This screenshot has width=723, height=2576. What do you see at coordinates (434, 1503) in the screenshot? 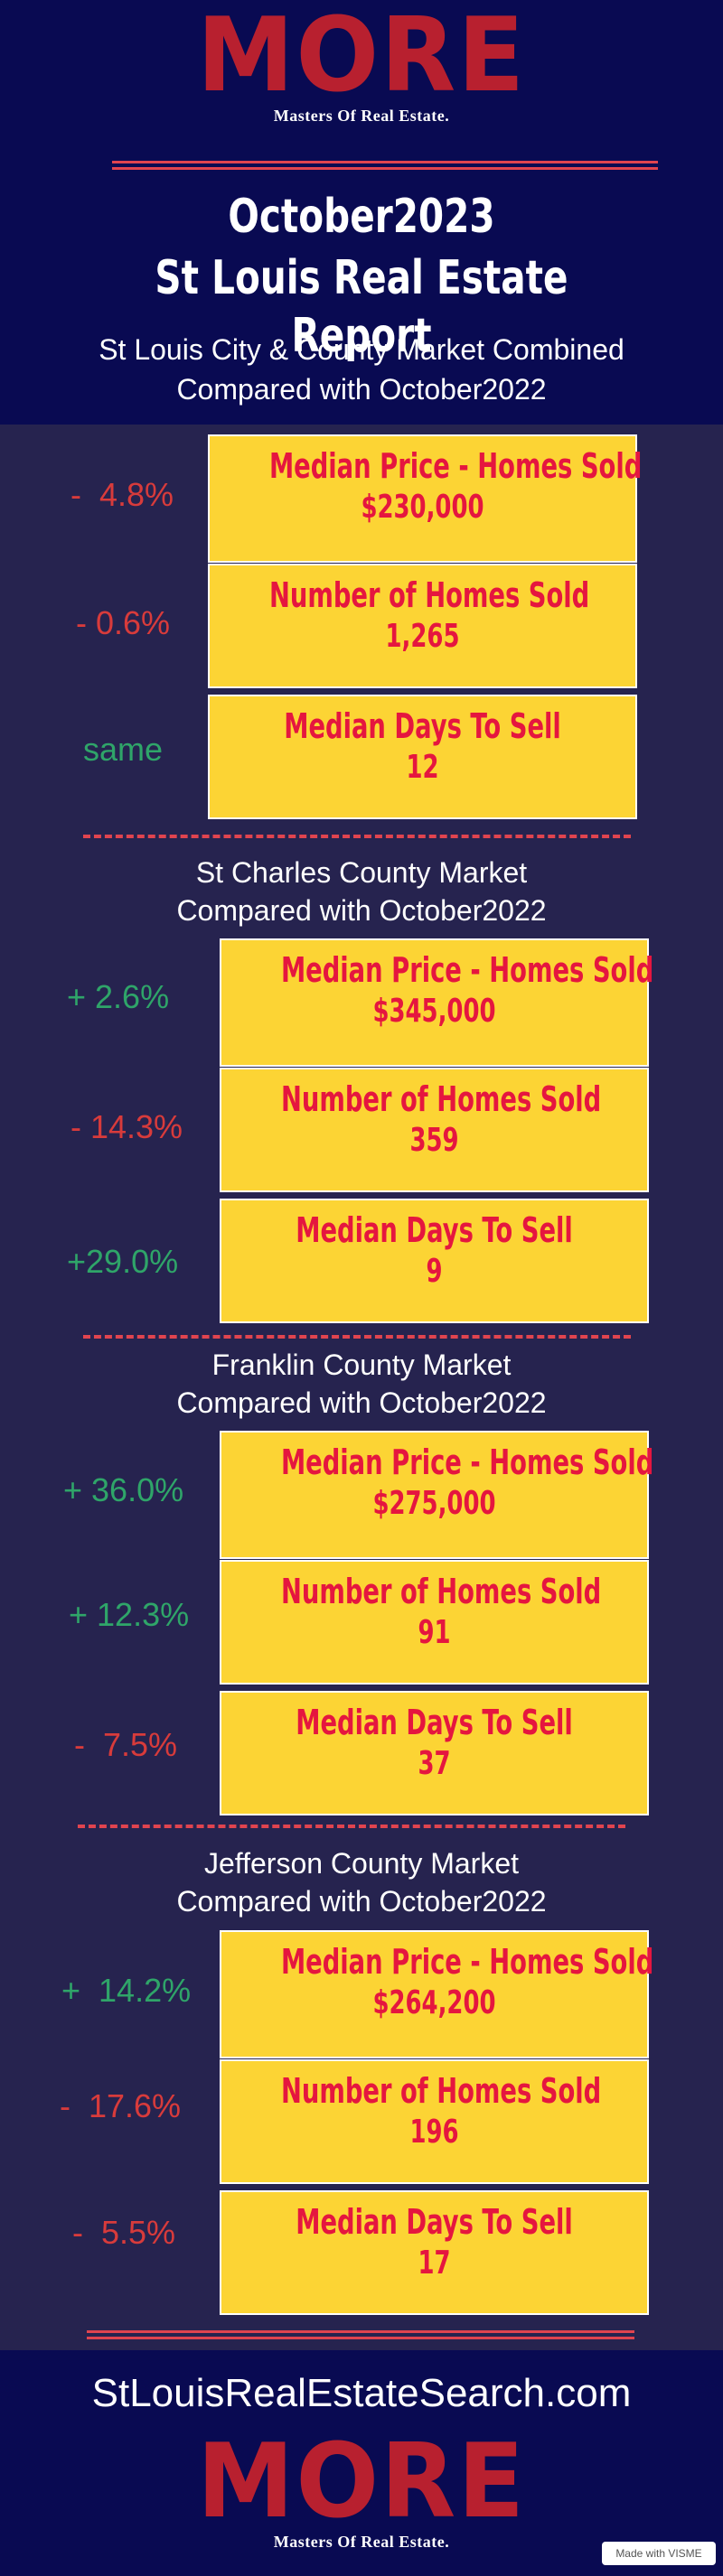
I see `metric-value: $275,000` at bounding box center [434, 1503].